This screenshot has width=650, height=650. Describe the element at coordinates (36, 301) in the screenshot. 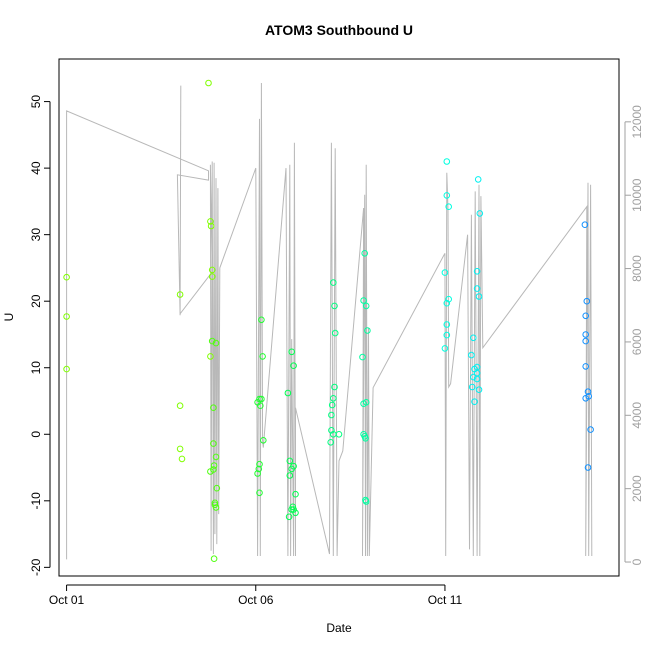

I see `y-tick-label: 20` at that location.